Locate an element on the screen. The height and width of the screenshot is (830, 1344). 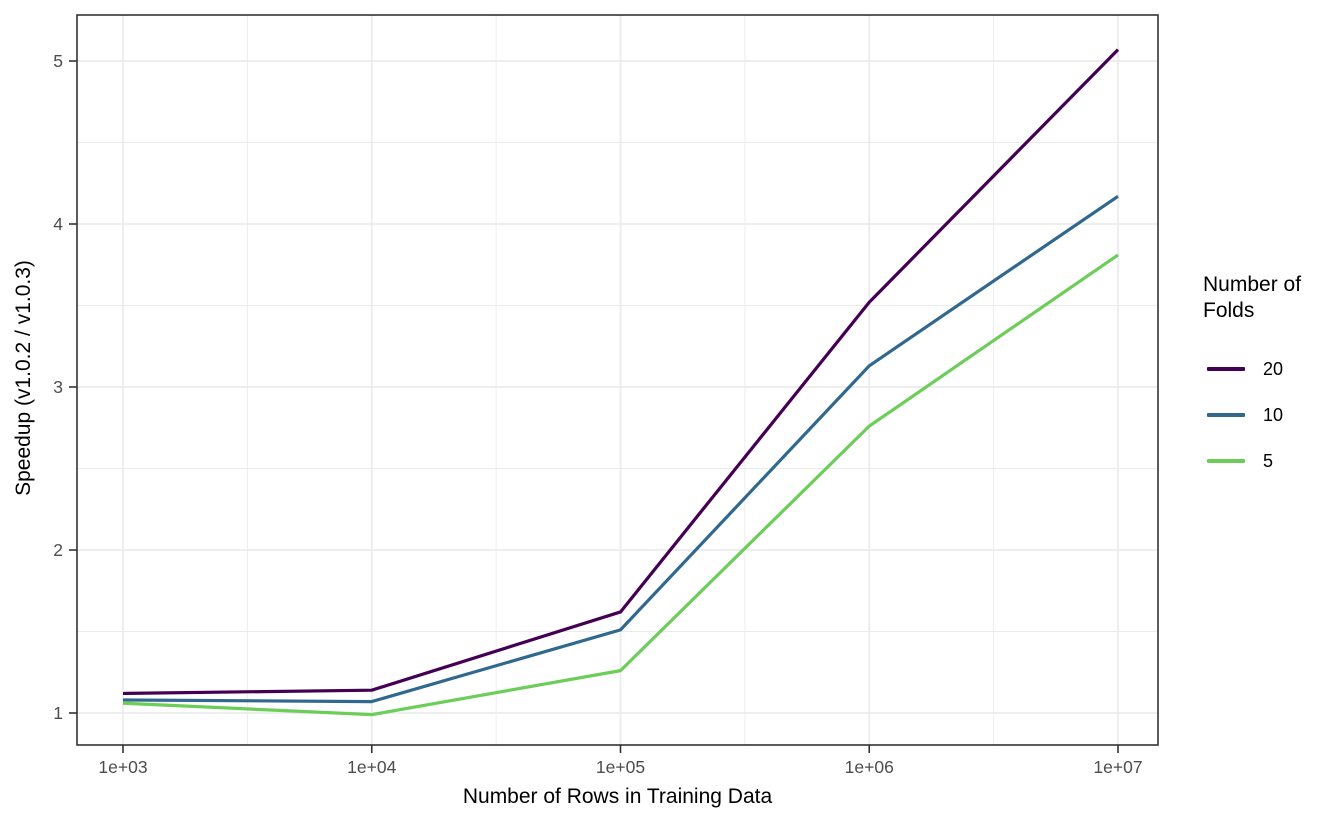
y-tick-label: 3 is located at coordinates (58, 387).